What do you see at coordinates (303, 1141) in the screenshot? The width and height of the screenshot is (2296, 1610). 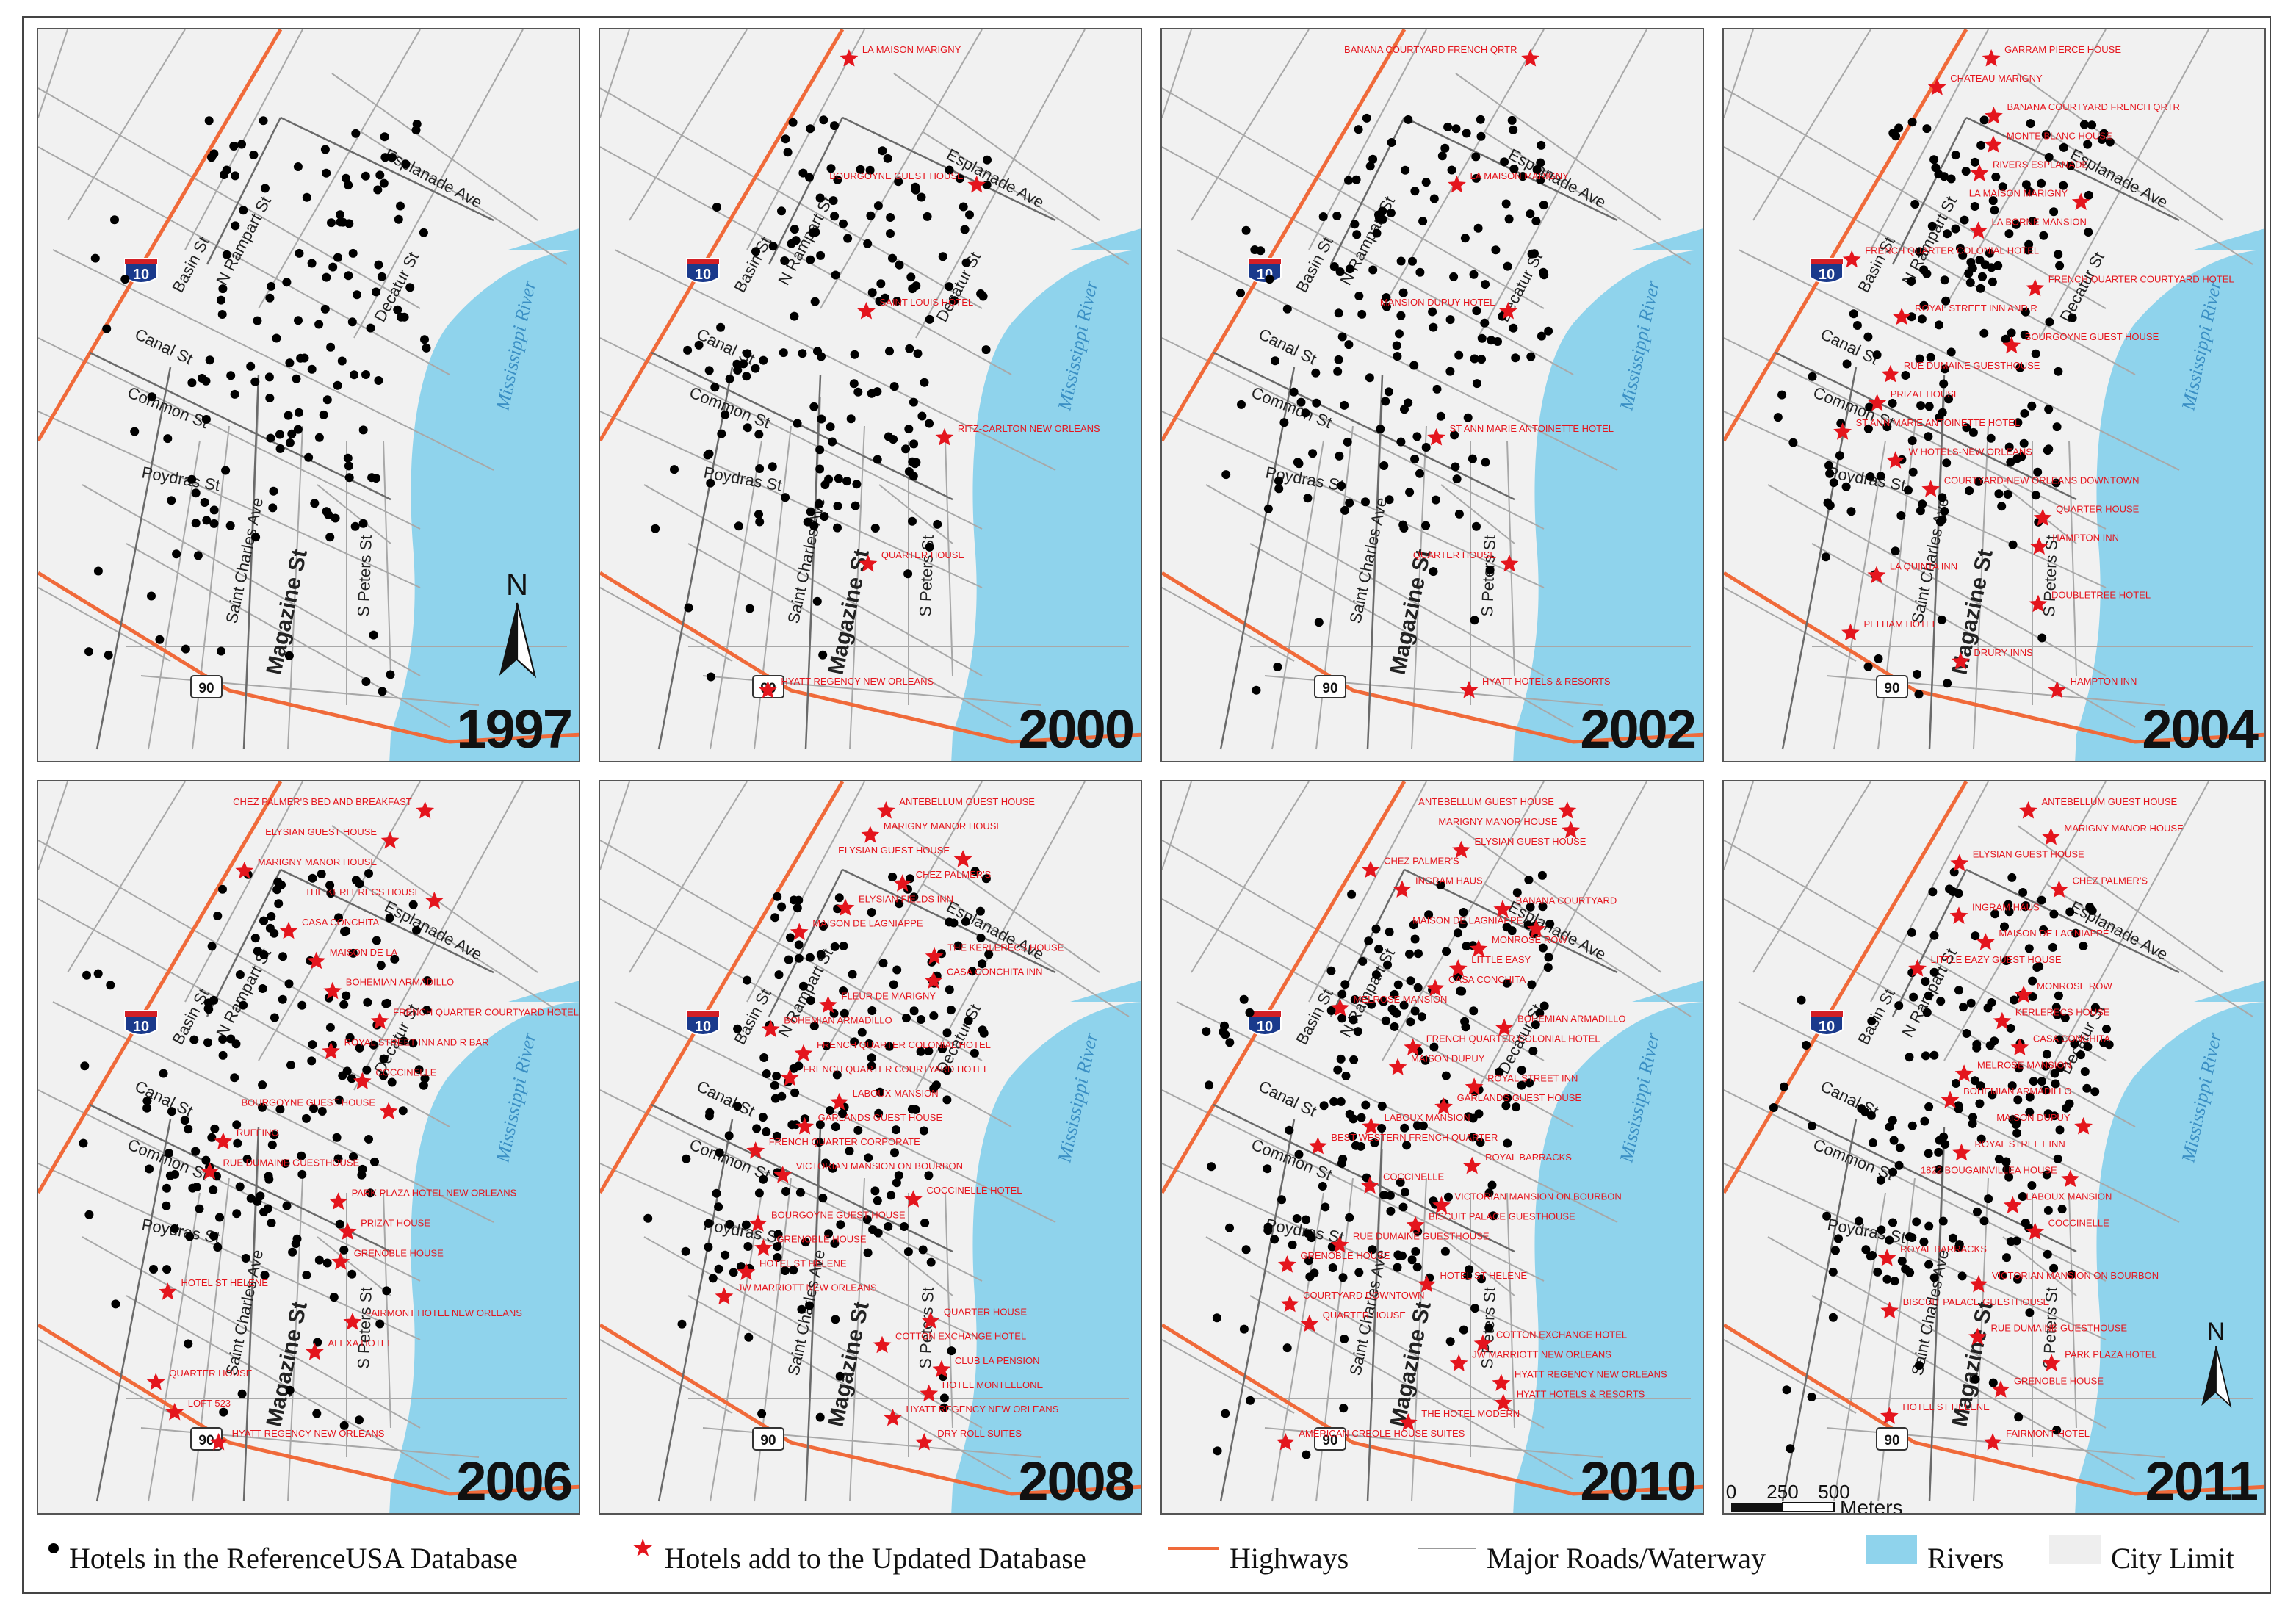 I see `road-network` at bounding box center [303, 1141].